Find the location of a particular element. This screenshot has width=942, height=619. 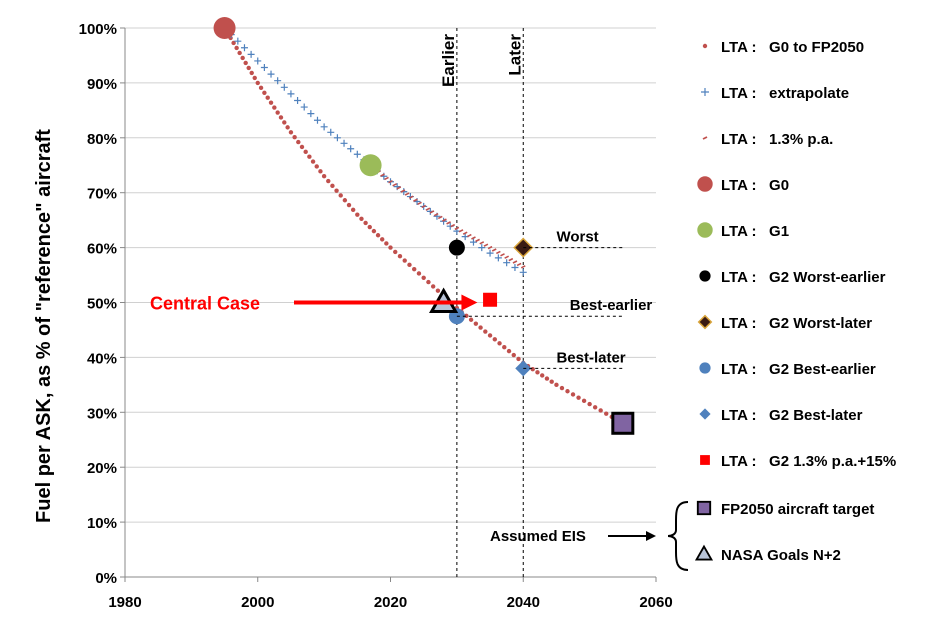

y-tick-label: 10% is located at coordinates (102, 523).